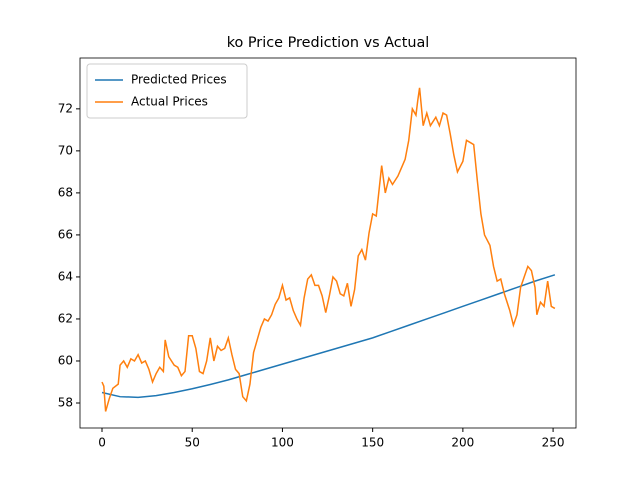 This screenshot has width=640, height=484. I want to click on x-tick-label: 250, so click(553, 443).